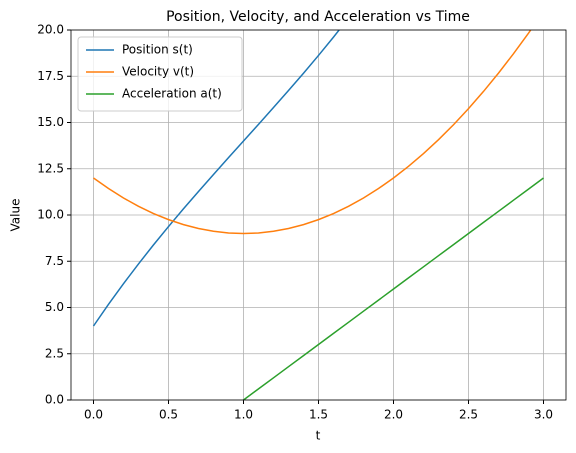  I want to click on legend-label: Position s(t), so click(157, 50).